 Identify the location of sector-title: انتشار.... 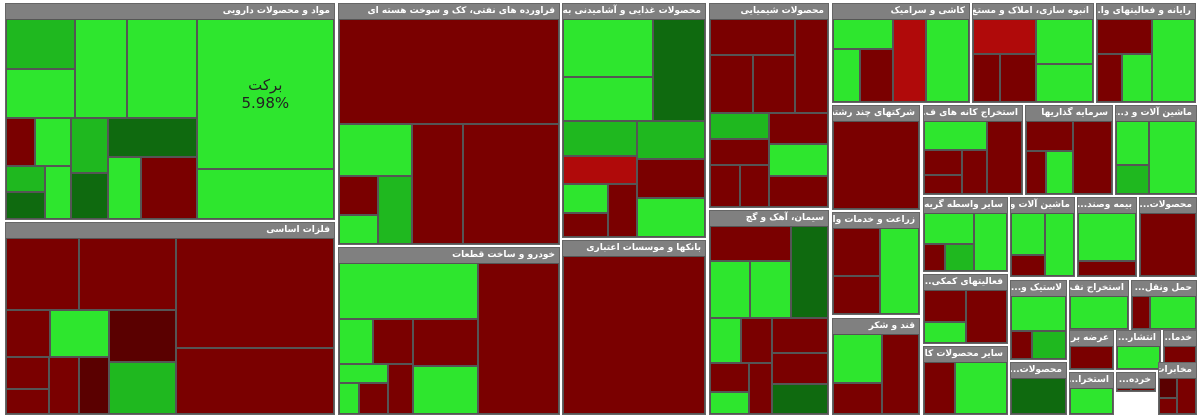
(1138, 338).